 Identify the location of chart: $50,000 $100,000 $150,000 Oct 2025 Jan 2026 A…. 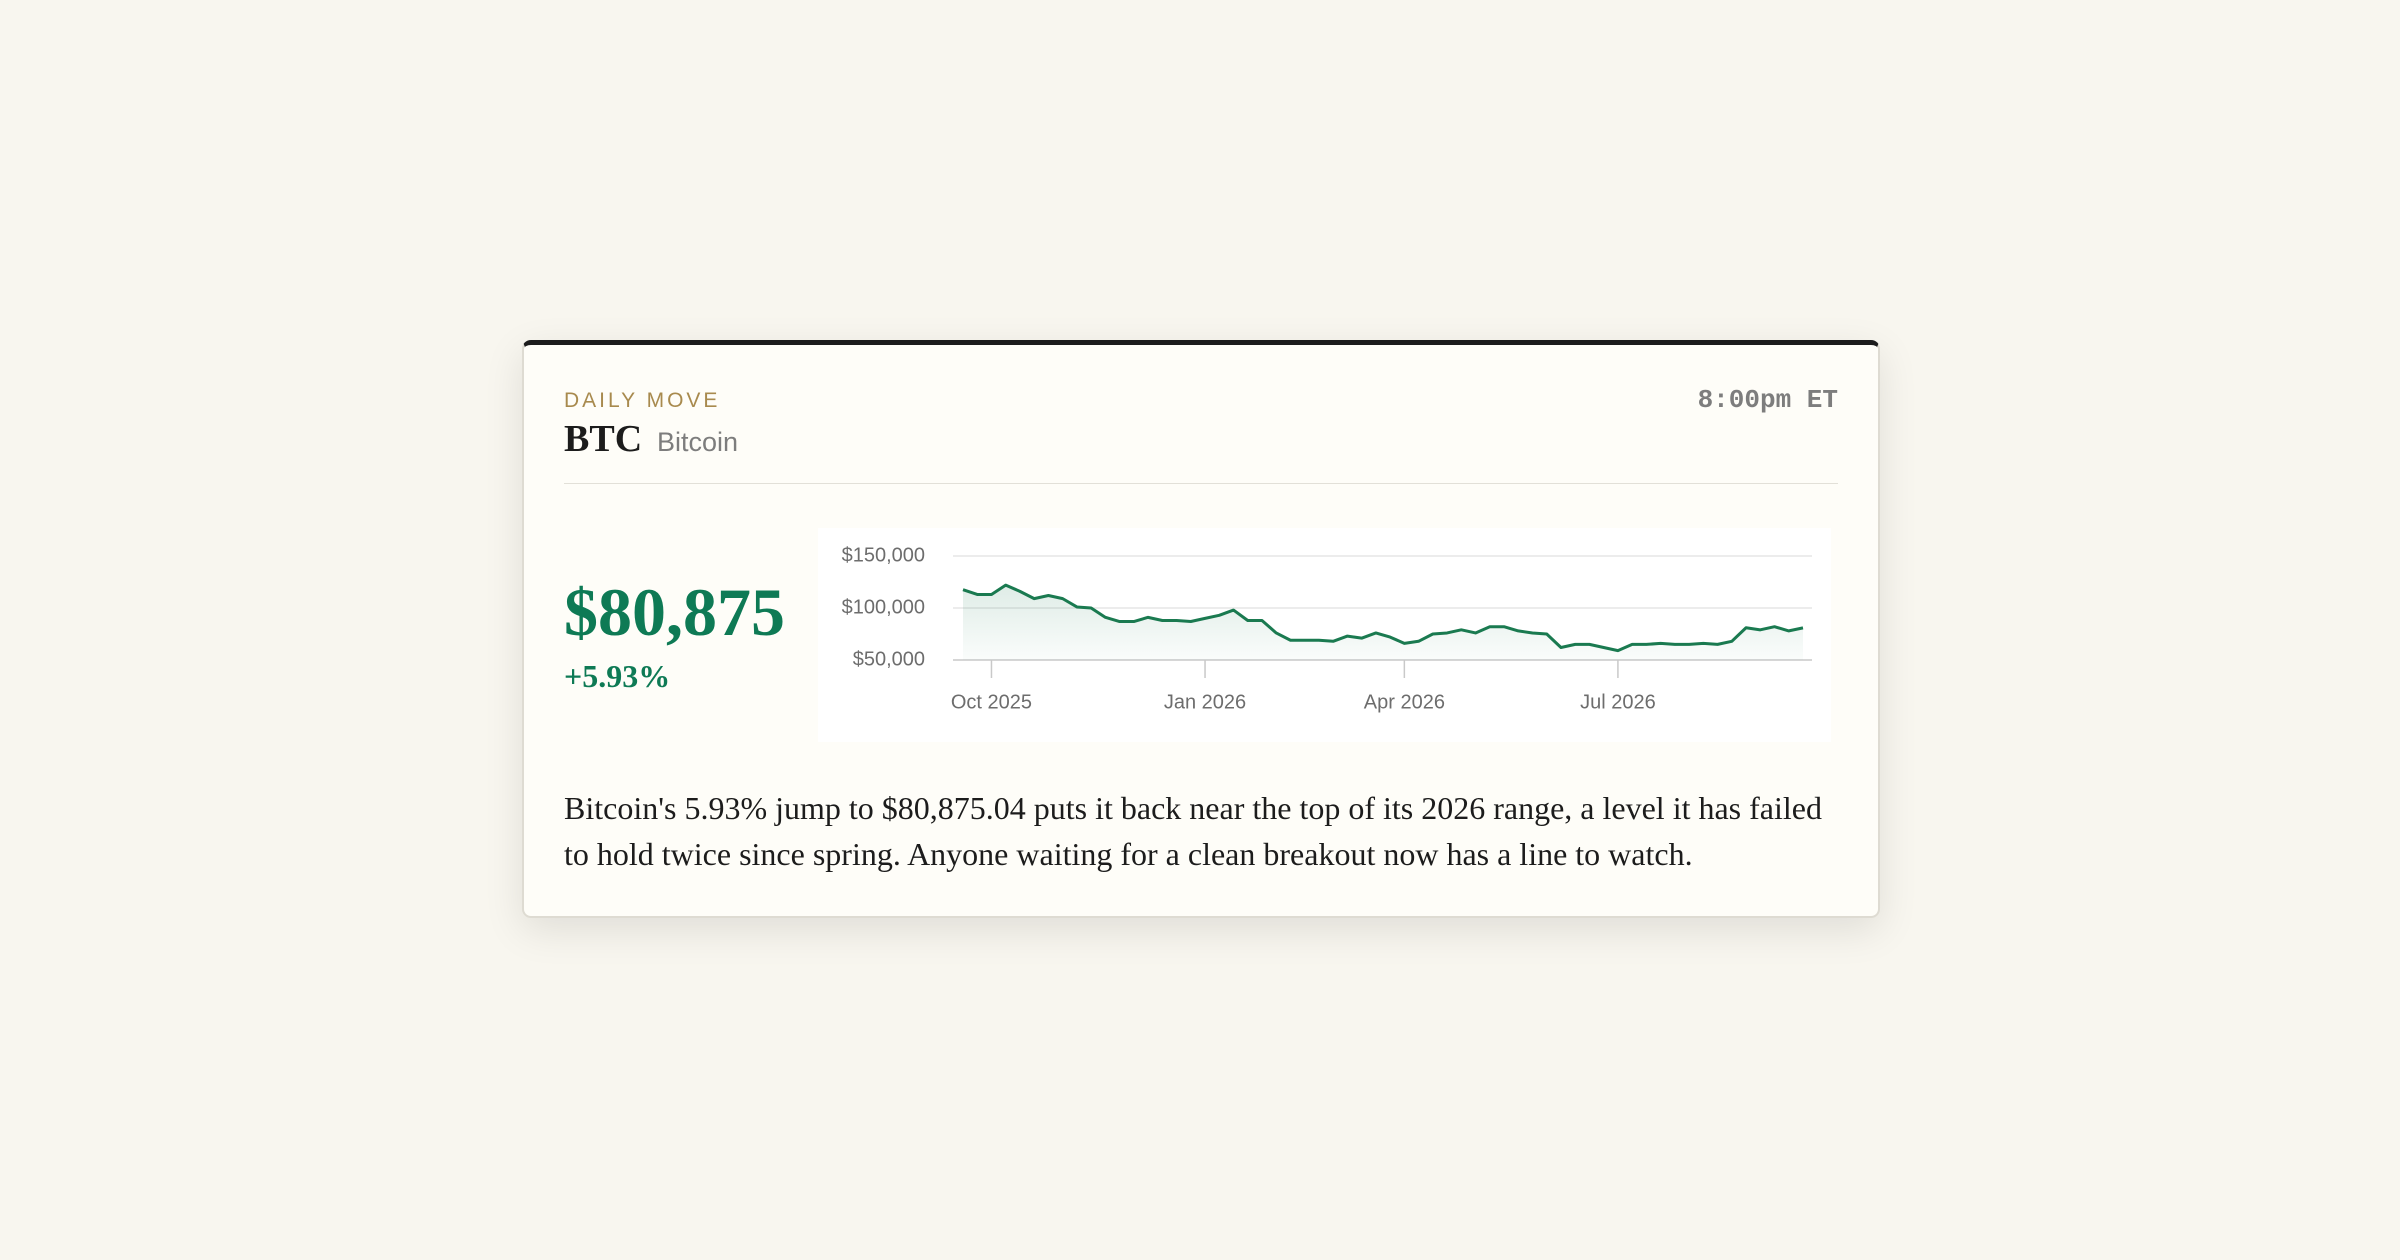
(1324, 635).